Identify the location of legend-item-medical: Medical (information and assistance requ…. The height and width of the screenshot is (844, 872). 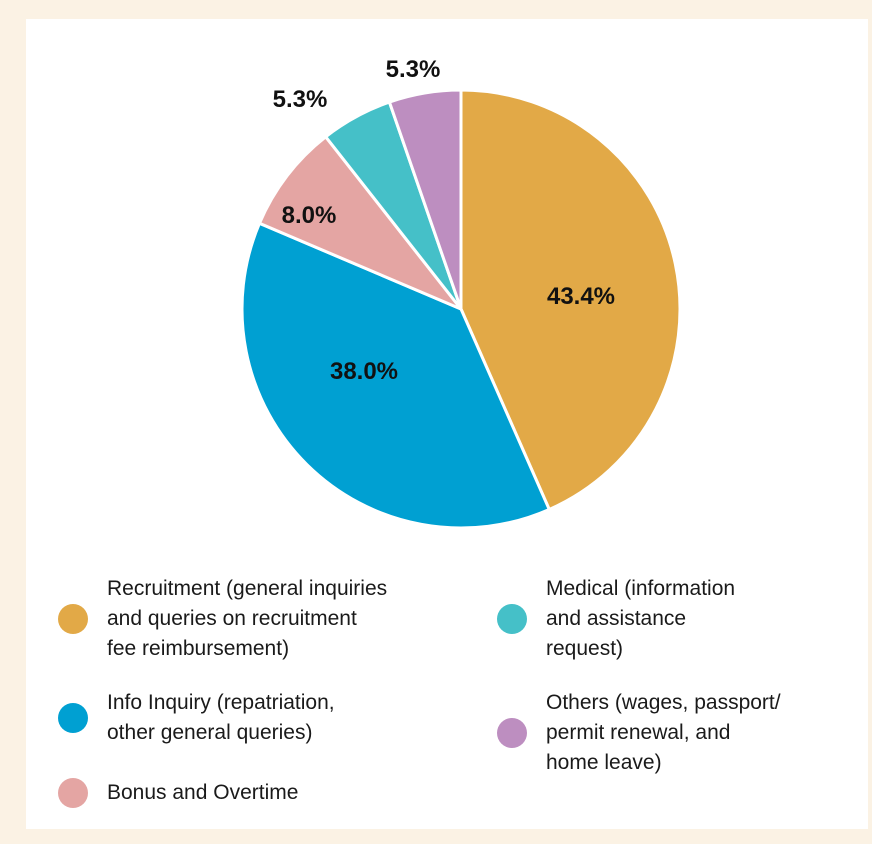
(616, 619).